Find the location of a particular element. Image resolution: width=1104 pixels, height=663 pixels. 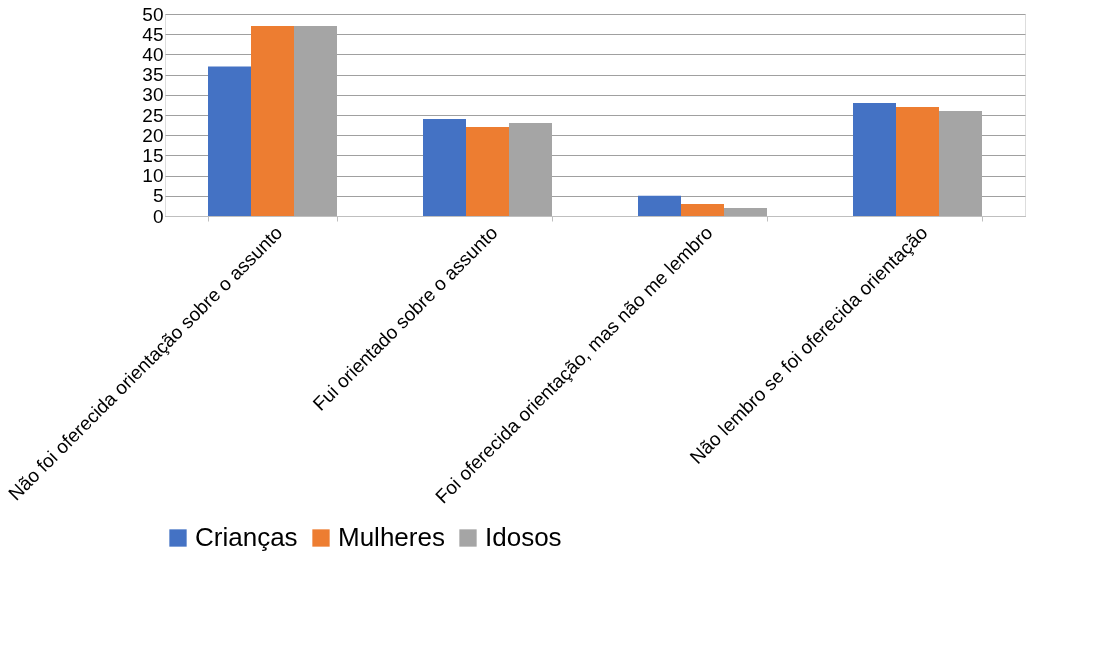

y-tick-label: 35 is located at coordinates (153, 75).